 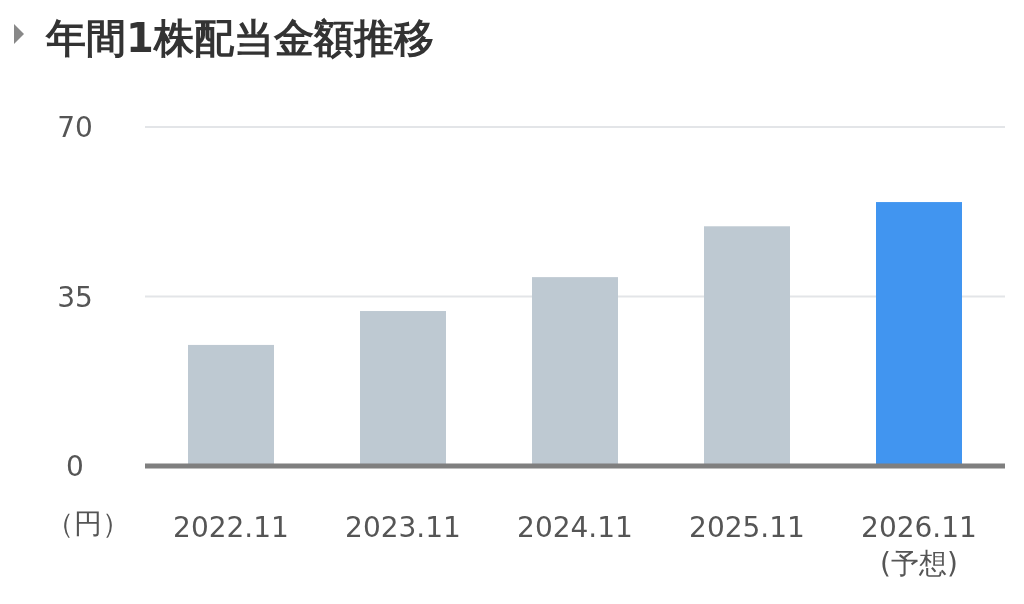 I want to click on y-tick-label: 70, so click(x=75, y=127).